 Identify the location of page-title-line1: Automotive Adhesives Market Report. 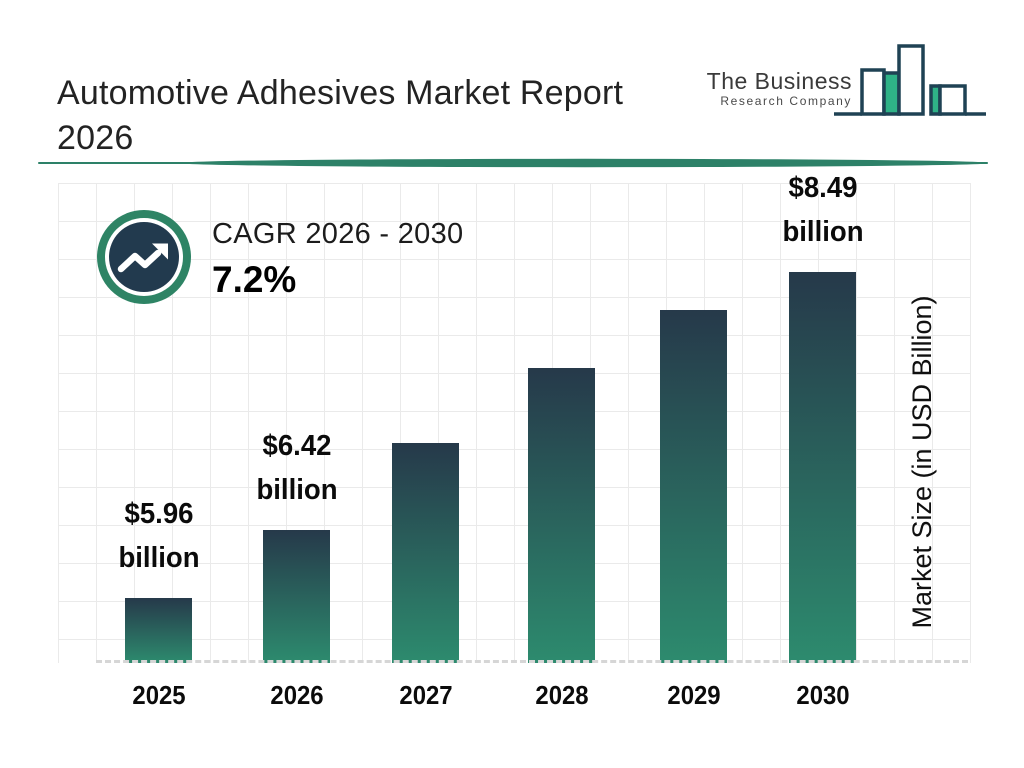
(340, 92).